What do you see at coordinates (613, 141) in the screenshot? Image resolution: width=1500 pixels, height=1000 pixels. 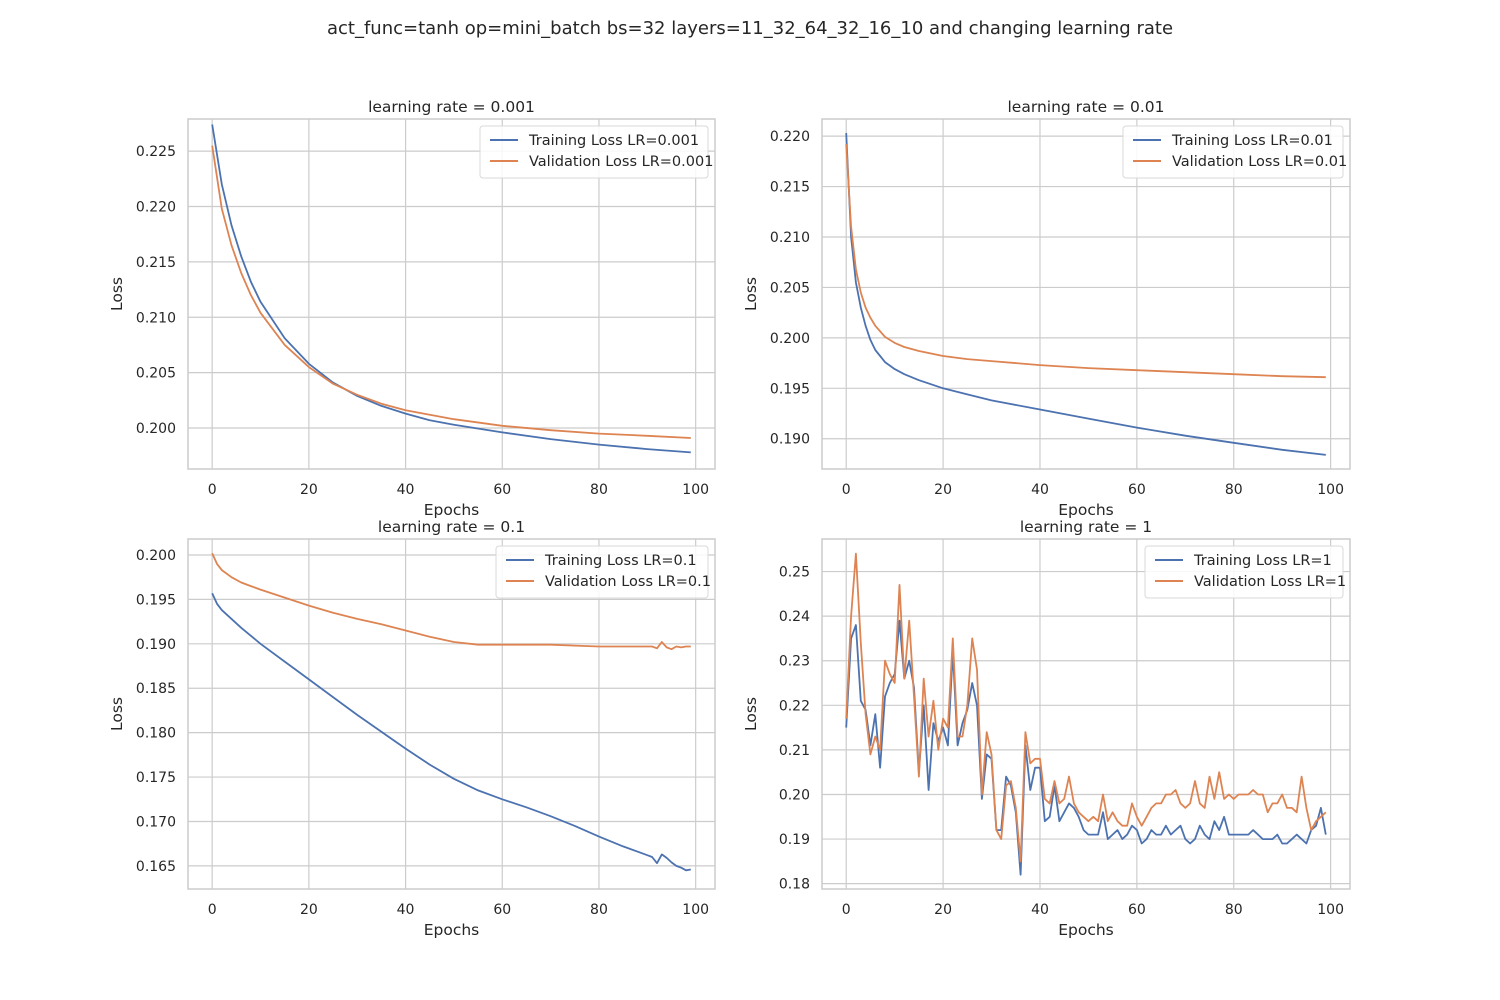 I see `legend-label: Training Loss LR=0.001` at bounding box center [613, 141].